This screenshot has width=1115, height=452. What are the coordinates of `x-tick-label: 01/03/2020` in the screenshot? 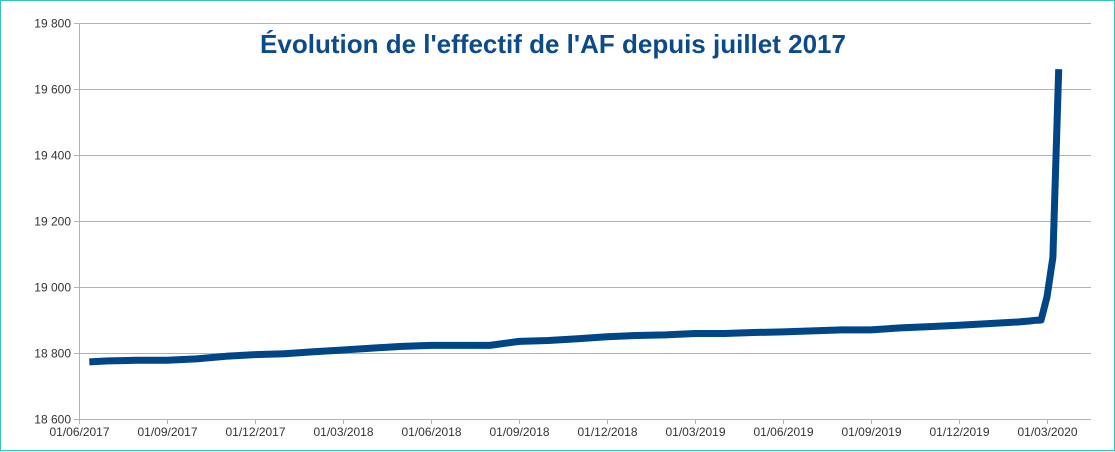 It's located at (1047, 432).